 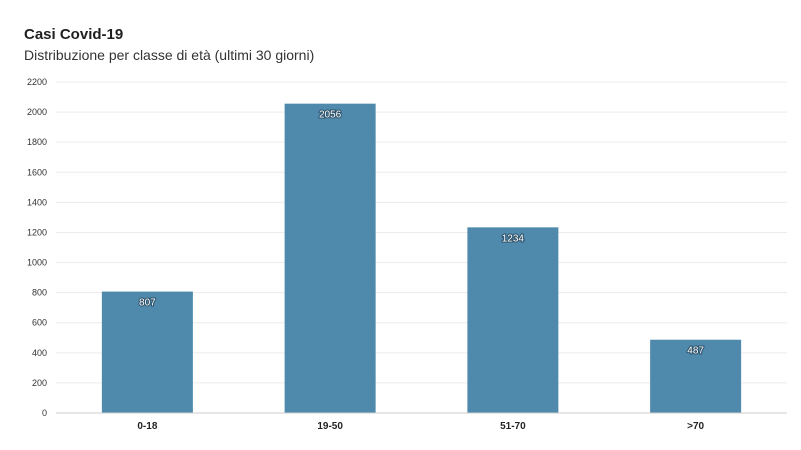 What do you see at coordinates (44, 413) in the screenshot?
I see `y-tick-label: 0` at bounding box center [44, 413].